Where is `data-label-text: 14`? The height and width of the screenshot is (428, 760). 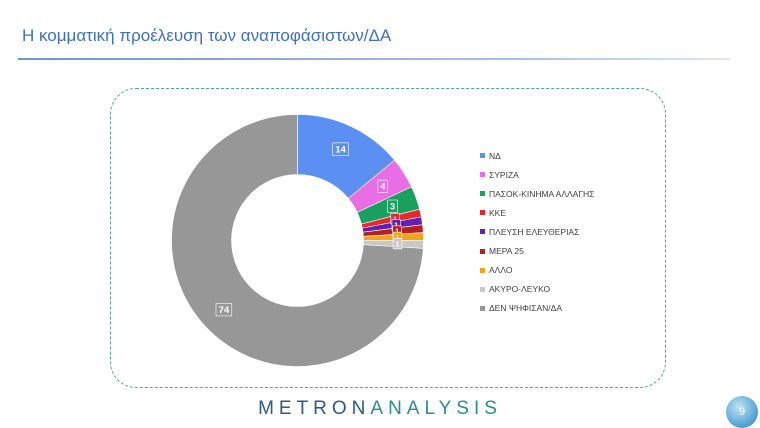 data-label-text: 14 is located at coordinates (340, 149).